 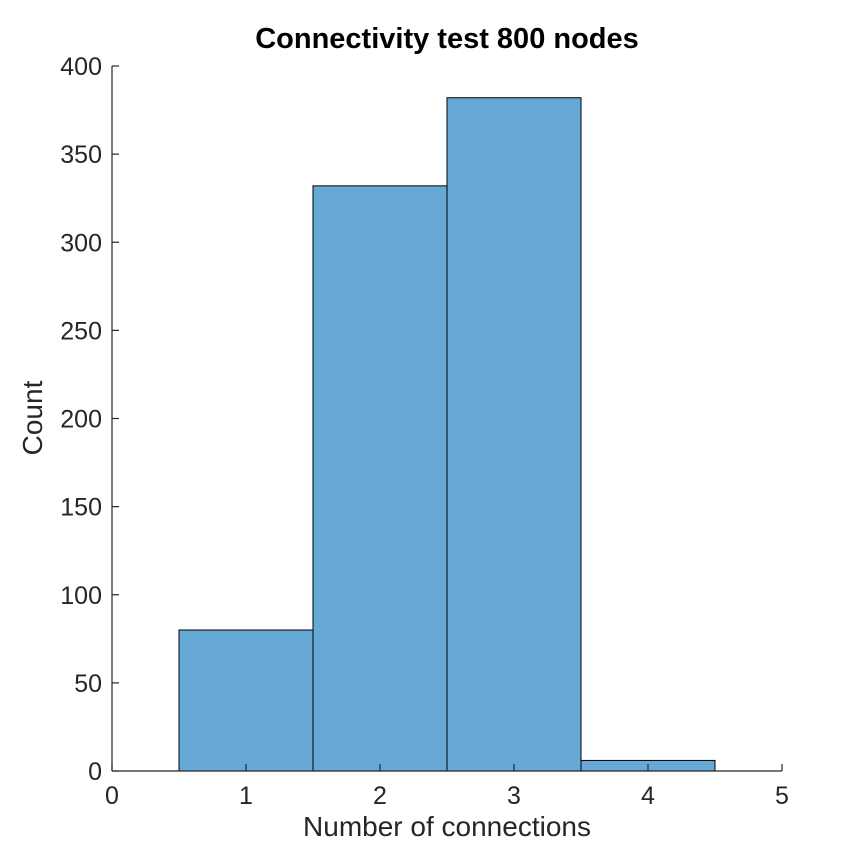 I want to click on y-tick-label: 100, so click(x=81, y=596).